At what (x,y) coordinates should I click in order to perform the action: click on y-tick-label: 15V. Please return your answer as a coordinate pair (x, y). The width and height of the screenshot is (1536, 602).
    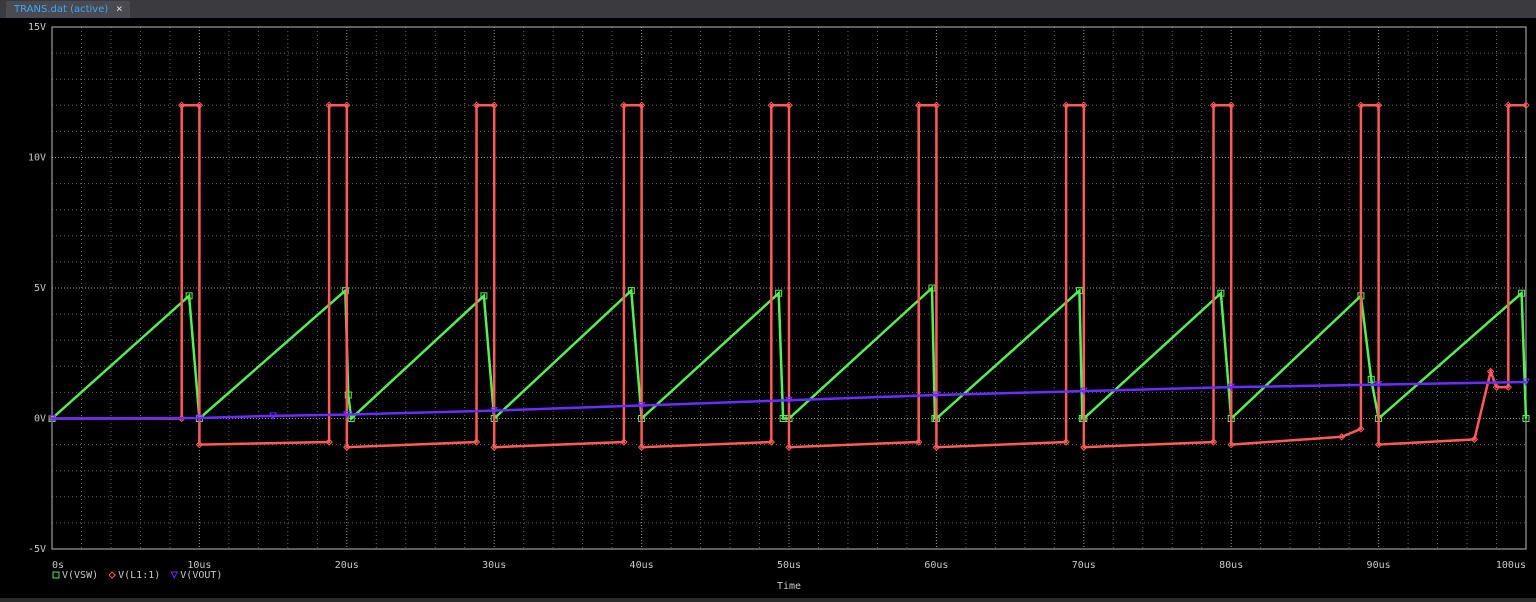
    Looking at the image, I should click on (37, 27).